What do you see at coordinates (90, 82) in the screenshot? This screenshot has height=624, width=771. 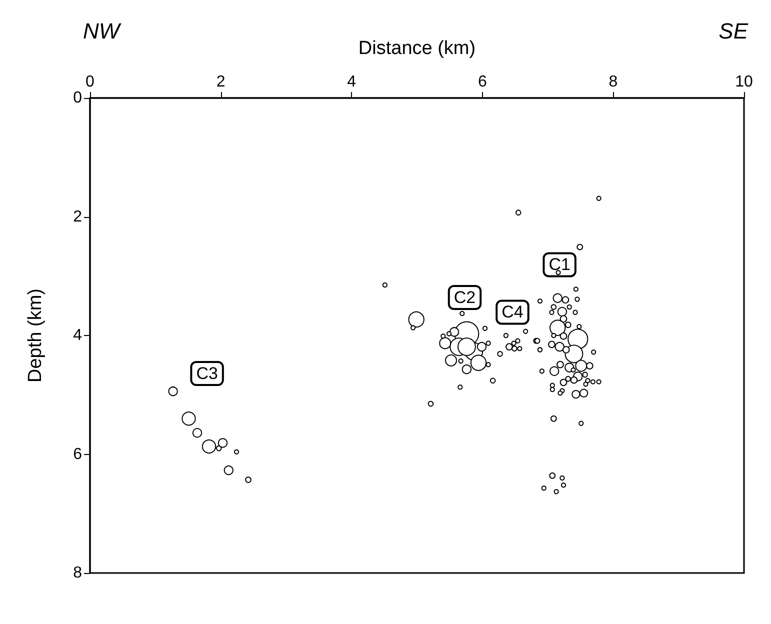 I see `x-tick-label: 0` at bounding box center [90, 82].